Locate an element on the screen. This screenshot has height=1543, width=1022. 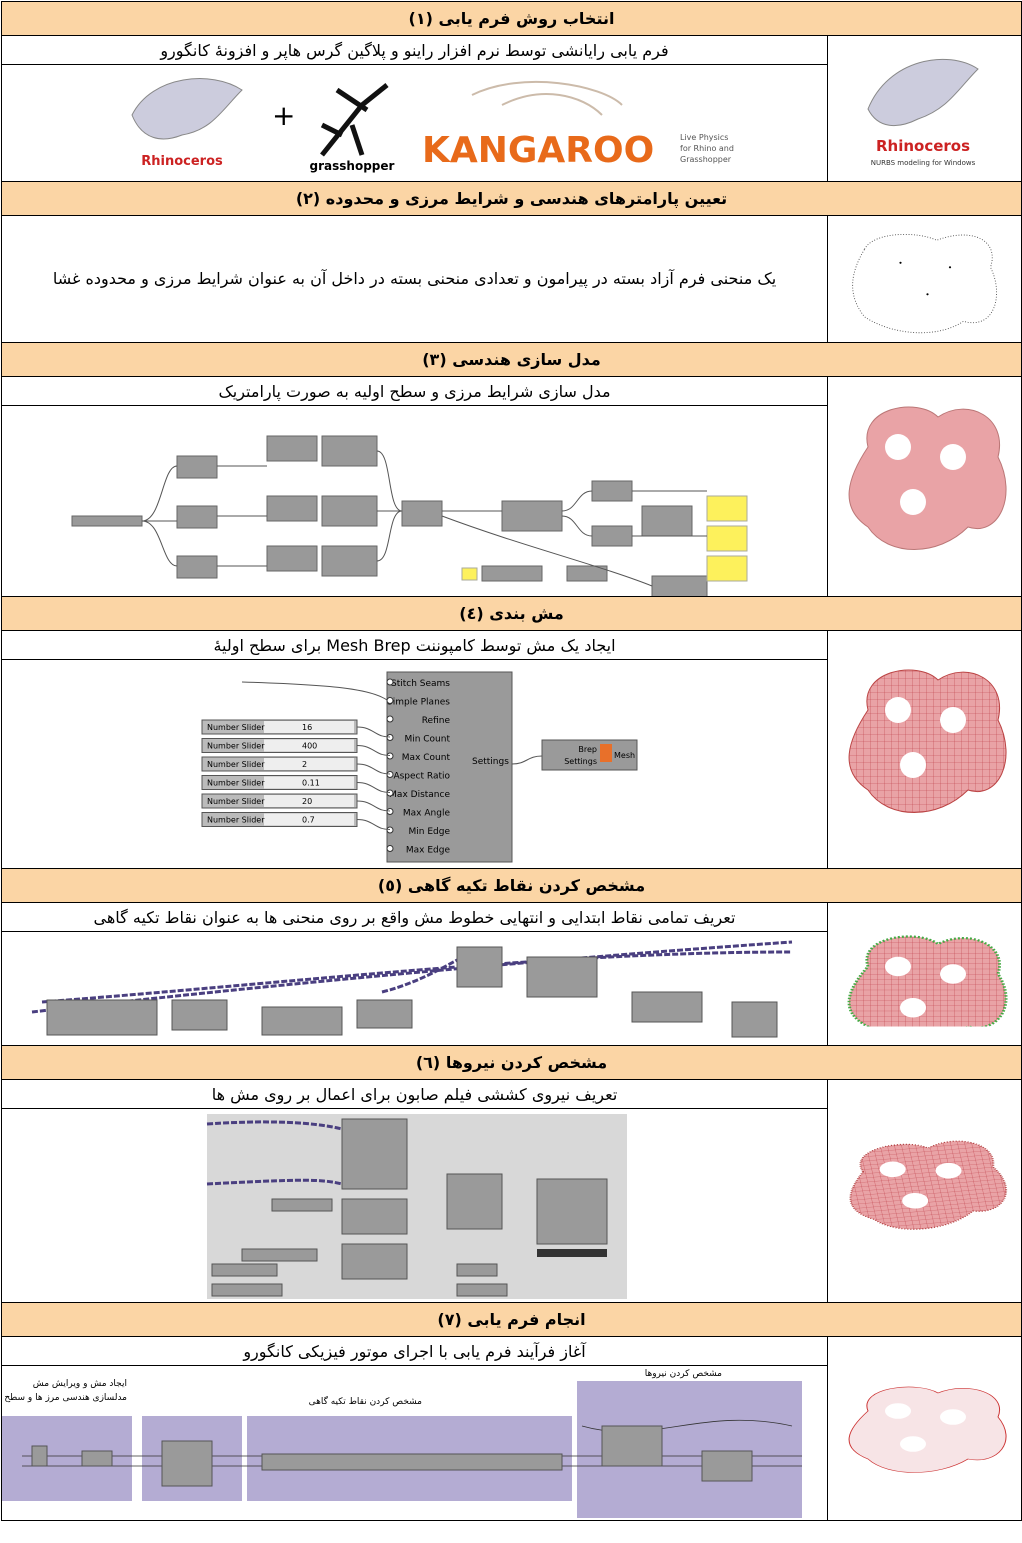
boundary-curve is located at coordinates (924, 283).